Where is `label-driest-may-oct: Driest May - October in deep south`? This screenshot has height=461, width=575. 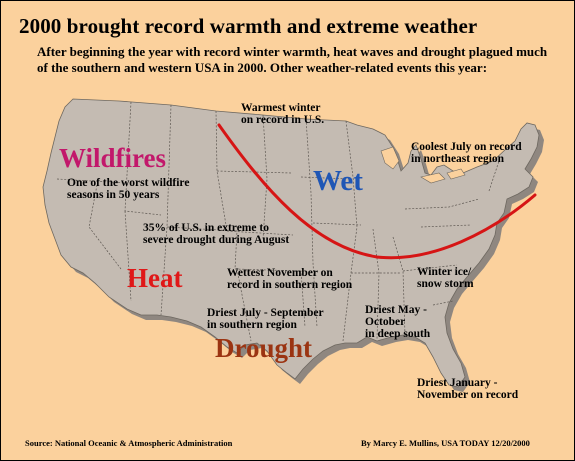
label-driest-may-oct: Driest May - October in deep south is located at coordinates (398, 322).